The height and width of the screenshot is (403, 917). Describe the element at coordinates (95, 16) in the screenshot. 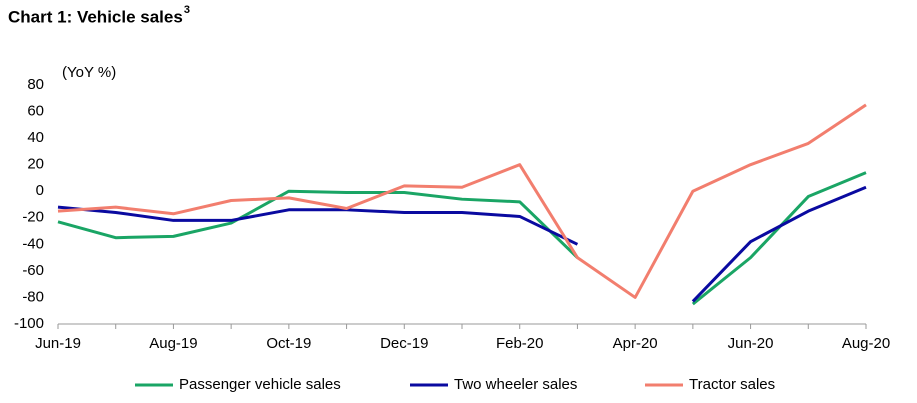

I see `chart-title: Chart 1: Vehicle sales` at that location.